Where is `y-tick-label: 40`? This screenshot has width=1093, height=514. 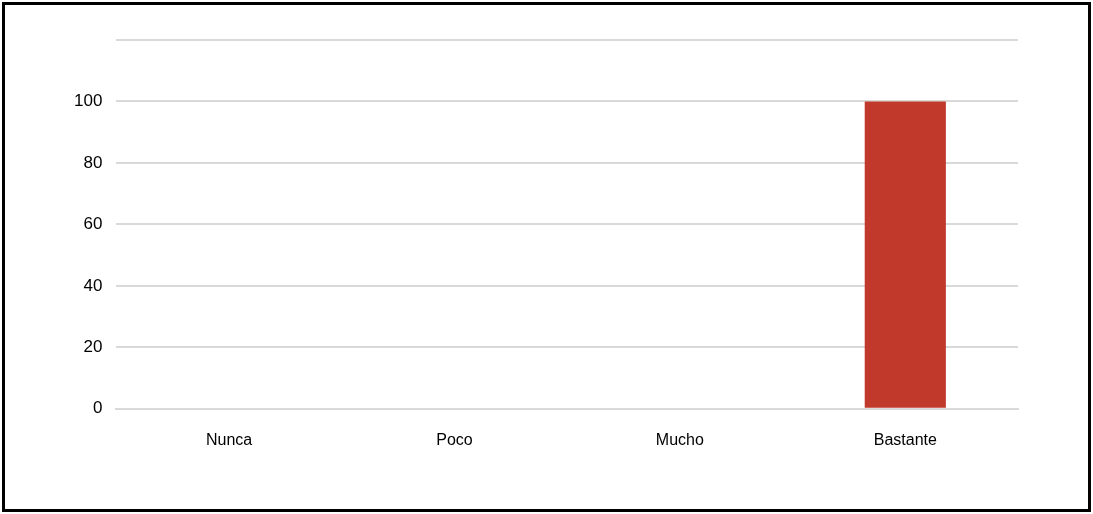
y-tick-label: 40 is located at coordinates (93, 285).